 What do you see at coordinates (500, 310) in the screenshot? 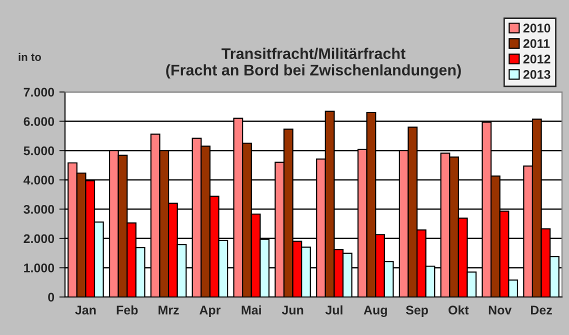
I see `x-tick-label: Nov` at bounding box center [500, 310].